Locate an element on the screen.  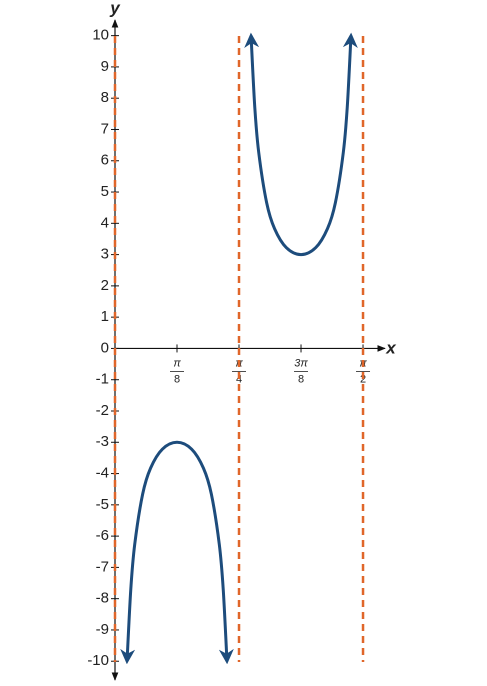
y-axis-title: y is located at coordinates (115, 8).